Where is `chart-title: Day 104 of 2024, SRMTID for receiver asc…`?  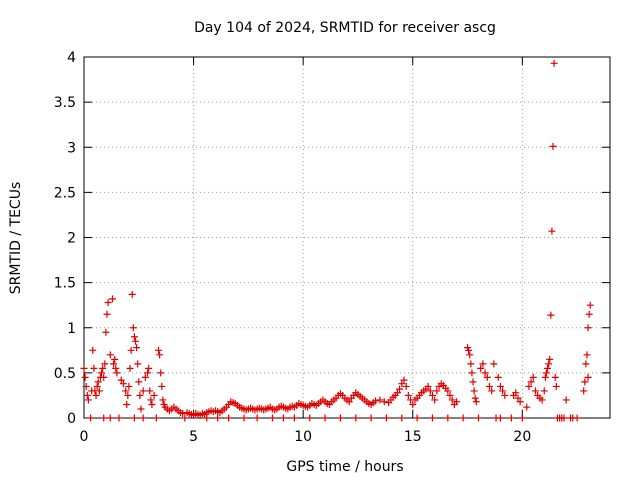
chart-title: Day 104 of 2024, SRMTID for receiver asc… is located at coordinates (345, 28).